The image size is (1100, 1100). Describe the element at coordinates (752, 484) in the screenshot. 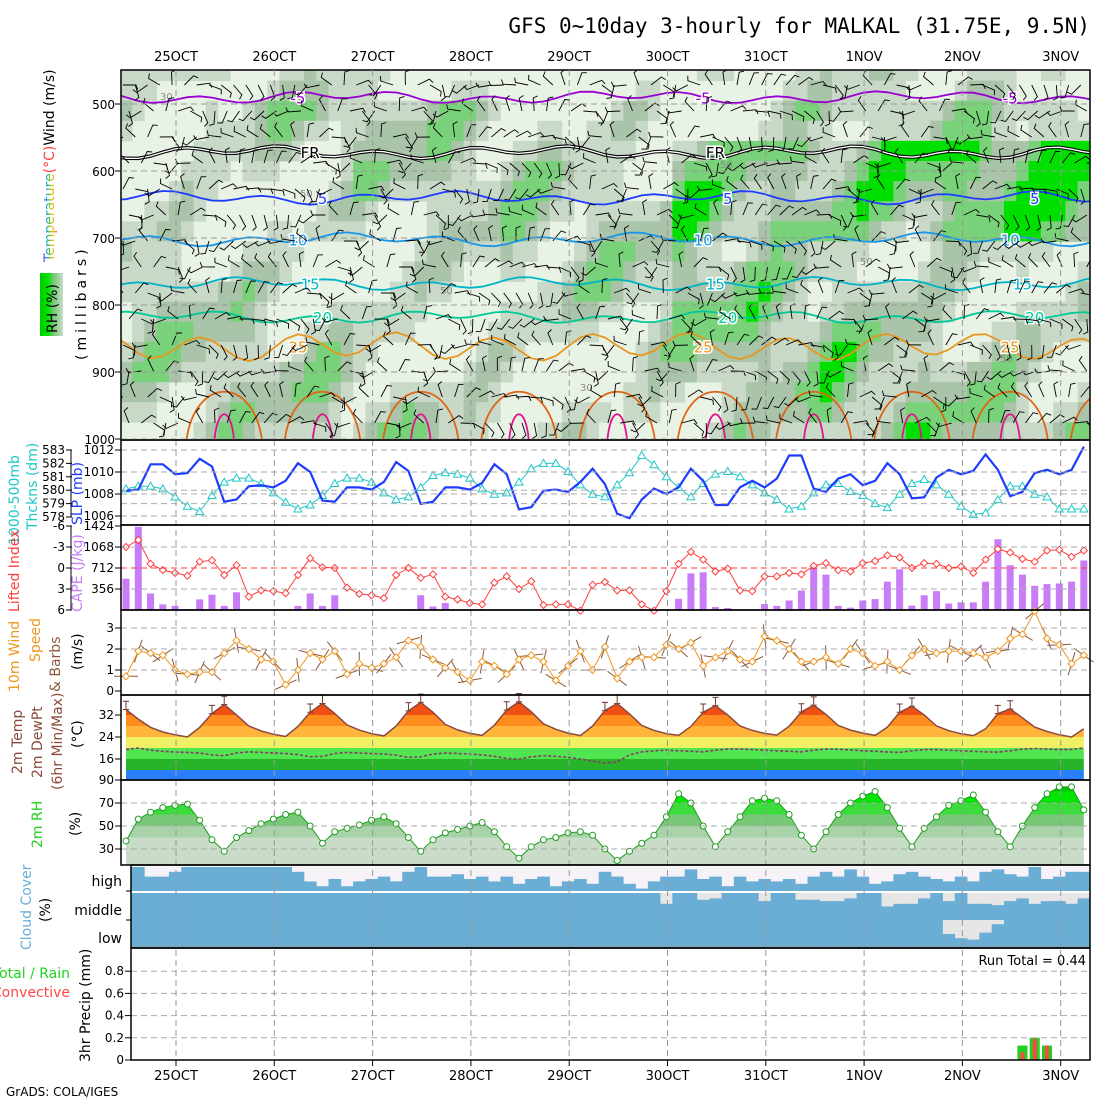

I see `thickness-marker` at that location.